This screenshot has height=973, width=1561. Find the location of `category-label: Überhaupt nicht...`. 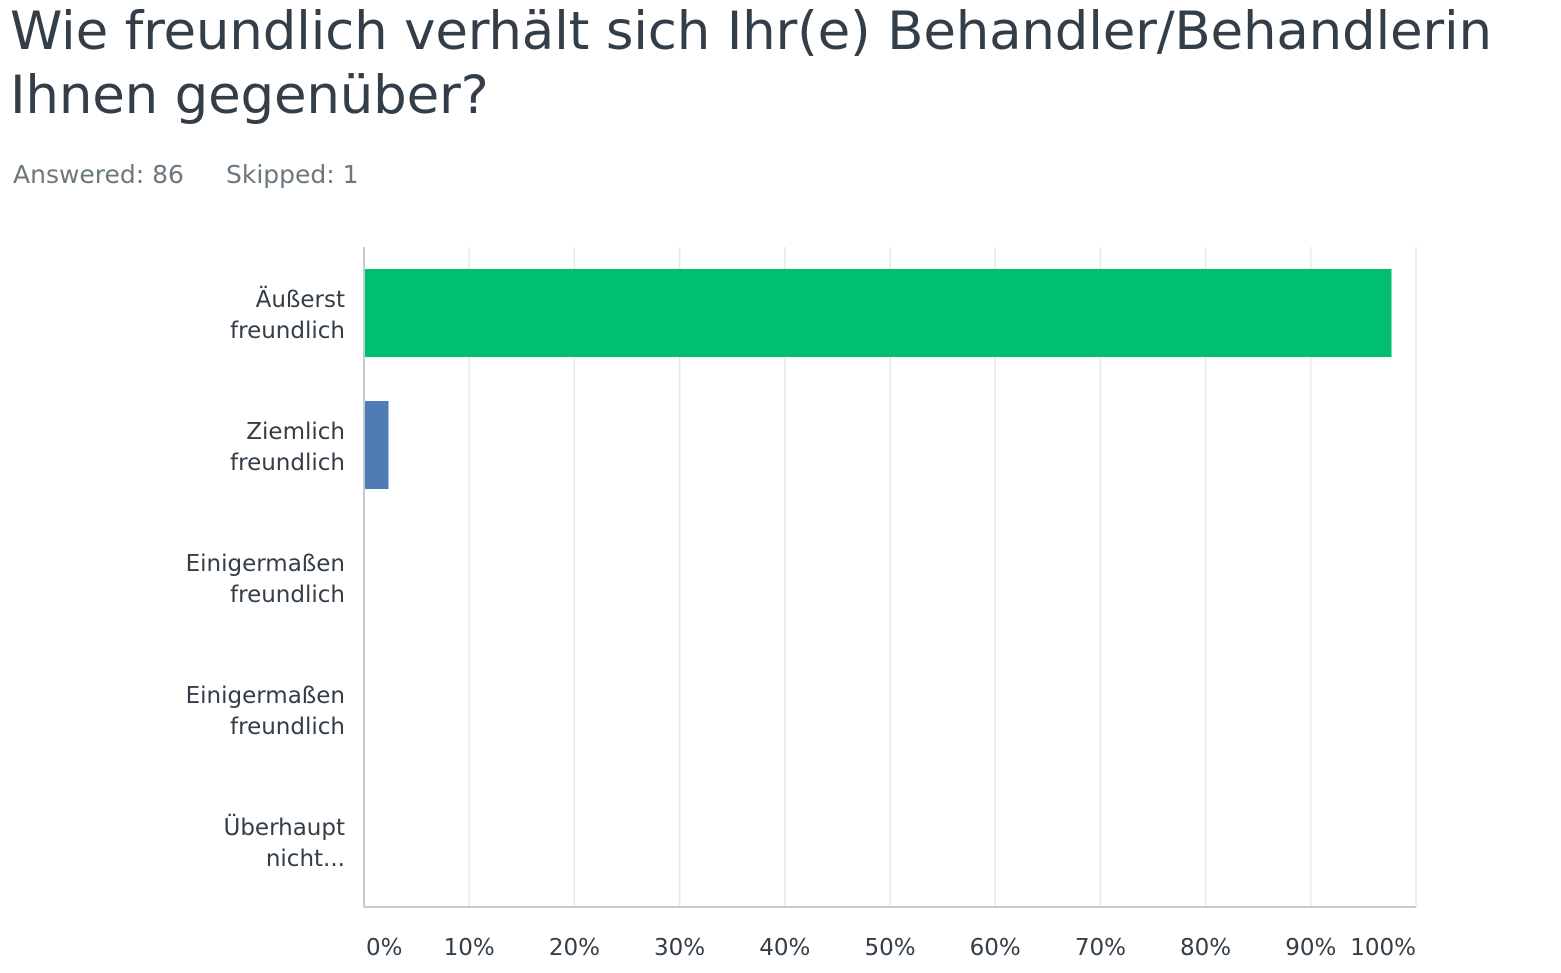

category-label: Überhaupt nicht... is located at coordinates (284, 842).